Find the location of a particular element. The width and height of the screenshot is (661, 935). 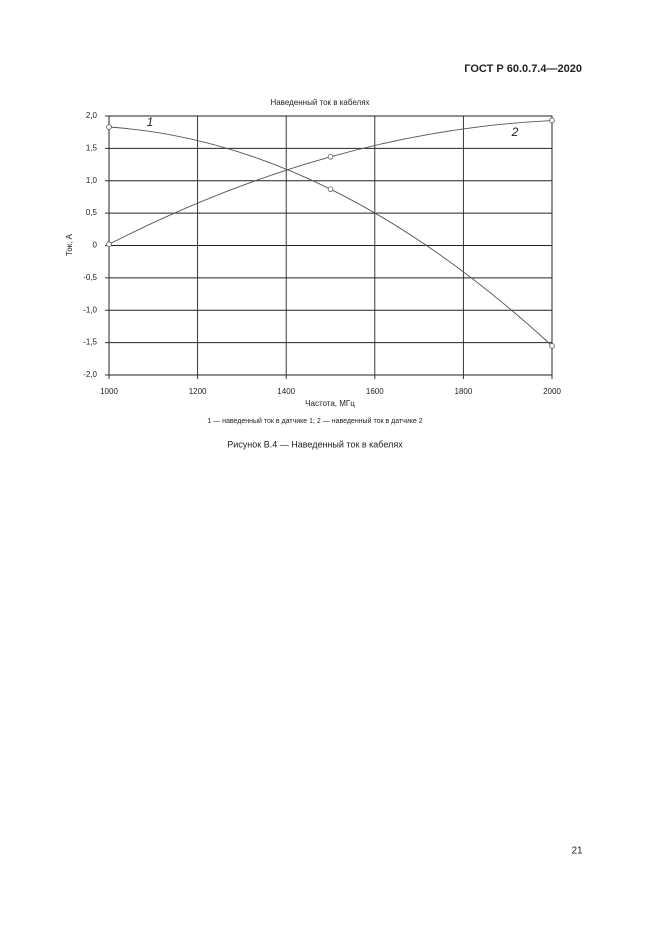

x-tick-label: 1400 is located at coordinates (286, 391).